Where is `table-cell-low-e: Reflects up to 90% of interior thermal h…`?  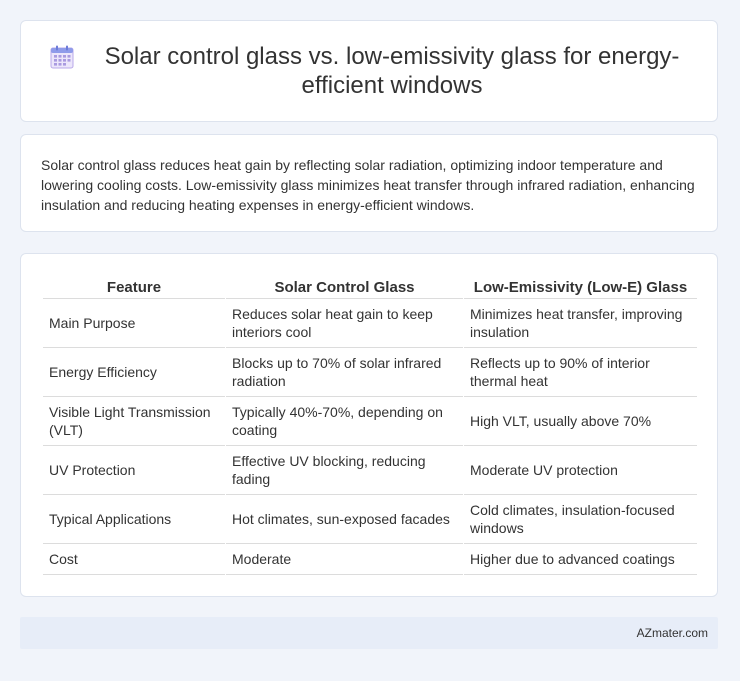 table-cell-low-e: Reflects up to 90% of interior thermal h… is located at coordinates (580, 372).